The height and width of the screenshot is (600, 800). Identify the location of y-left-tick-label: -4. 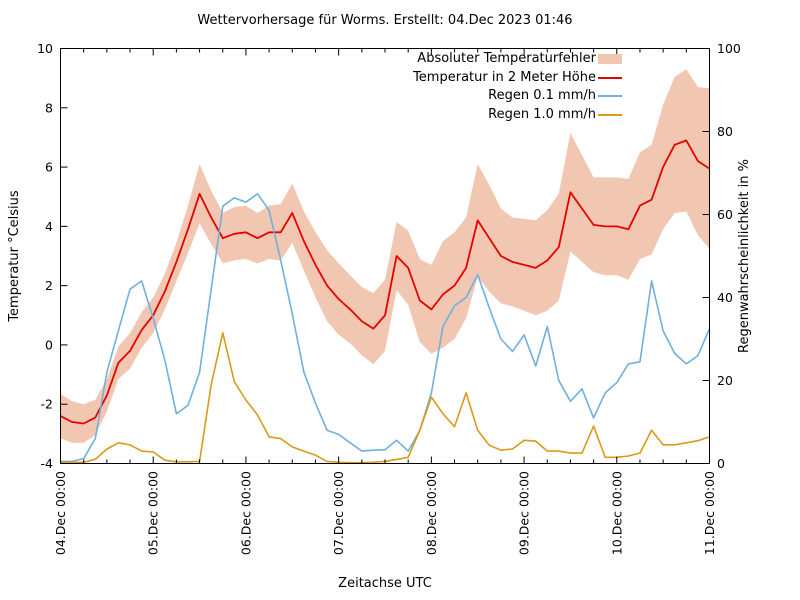
(47, 463).